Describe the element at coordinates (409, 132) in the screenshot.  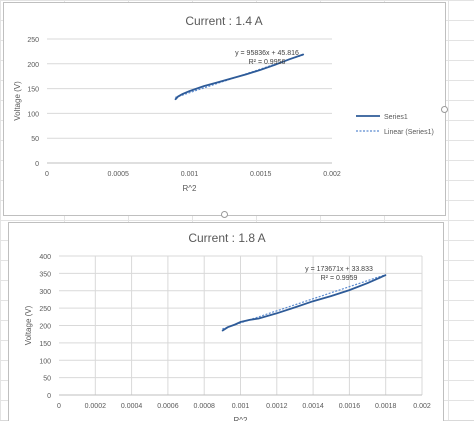
I see `legend-label-linear: Linear (Series1)` at that location.